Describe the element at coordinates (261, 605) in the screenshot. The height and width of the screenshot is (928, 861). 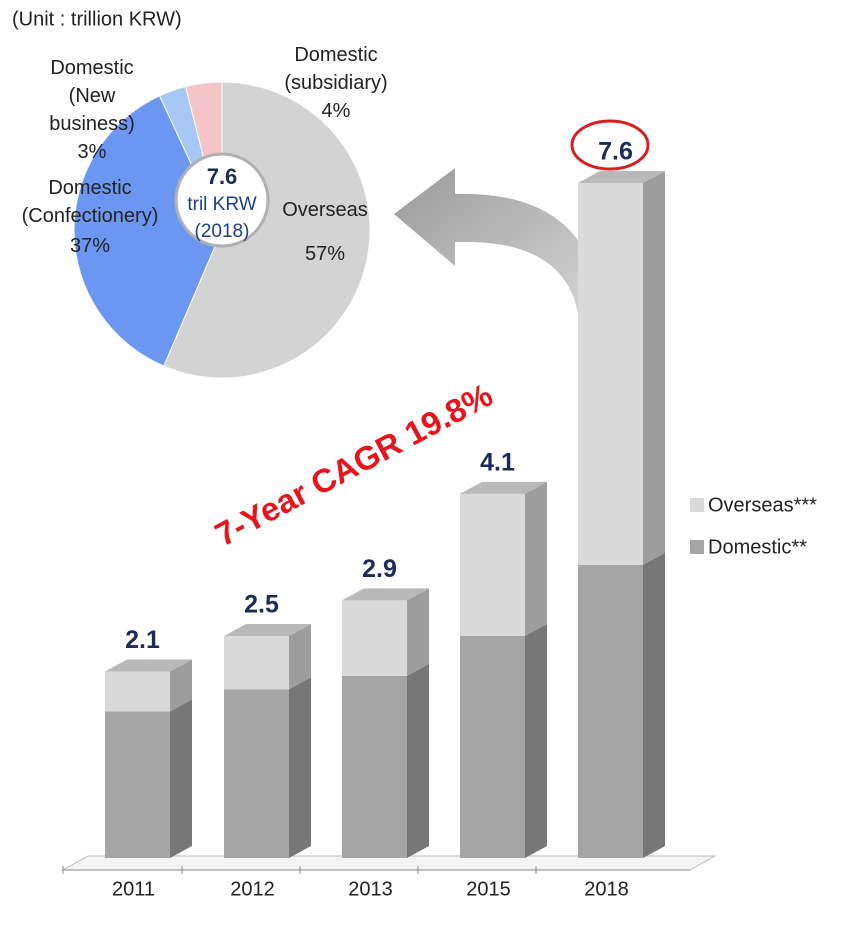
I see `total-label: 2.5` at that location.